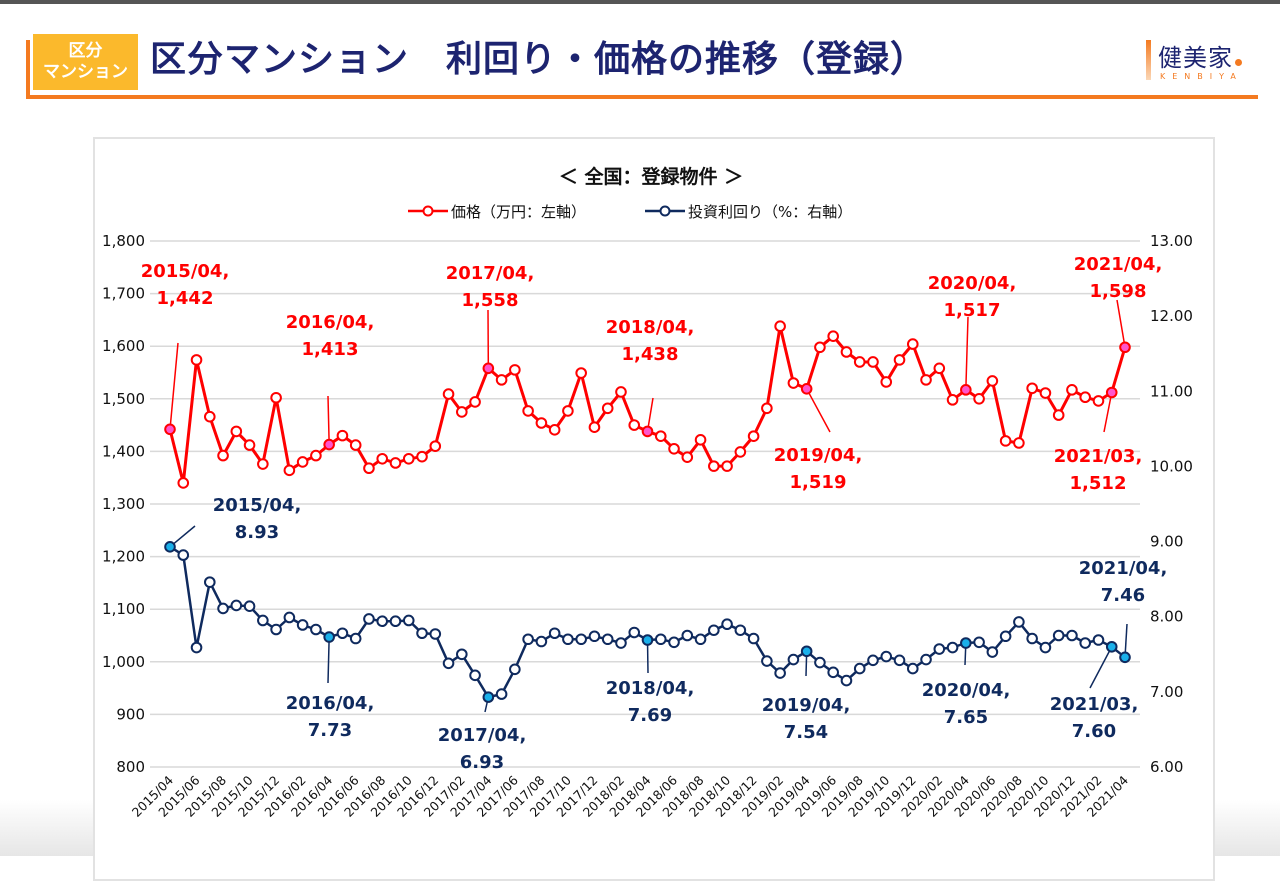 The width and height of the screenshot is (1280, 881). I want to click on y-left-tick-label: 1,500, so click(123, 399).